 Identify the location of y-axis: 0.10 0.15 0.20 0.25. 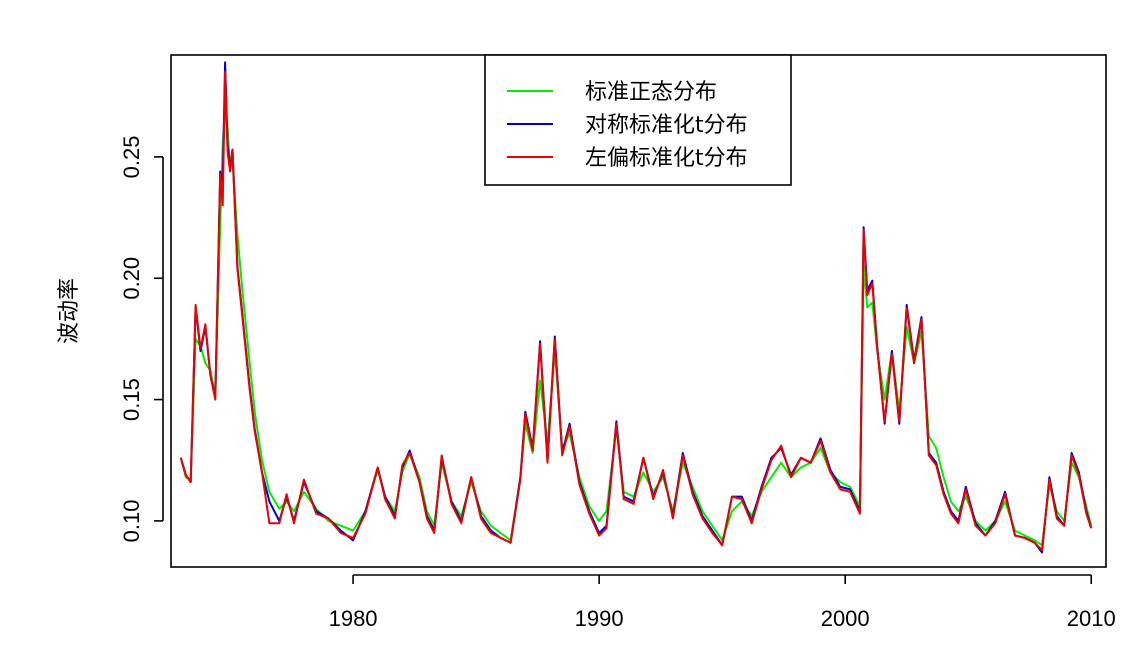
(141, 339).